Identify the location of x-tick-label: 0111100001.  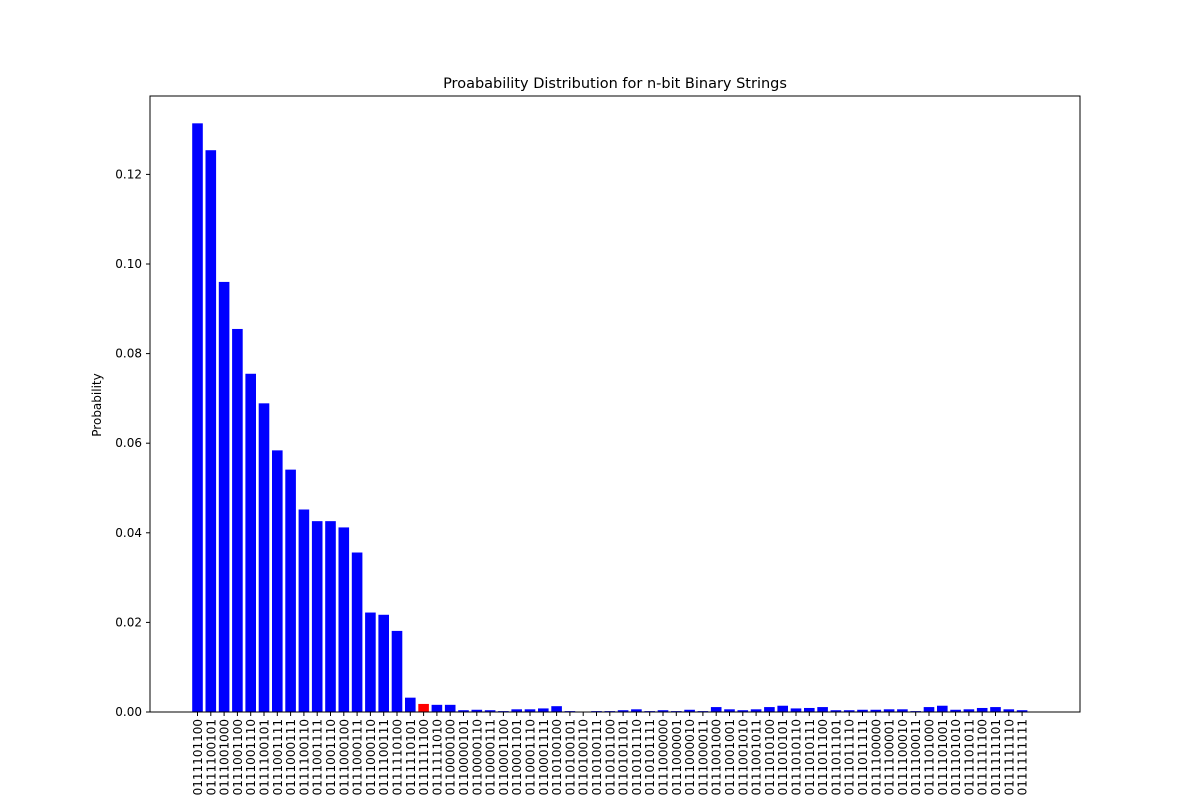
(890, 757).